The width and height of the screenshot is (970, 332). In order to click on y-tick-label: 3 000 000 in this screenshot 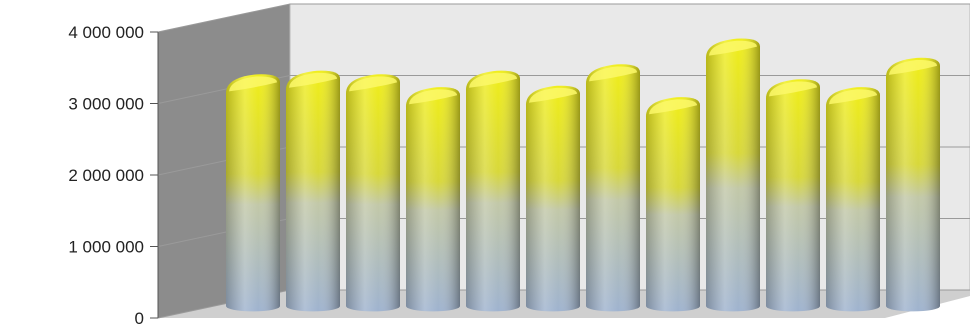, I will do `click(106, 104)`.